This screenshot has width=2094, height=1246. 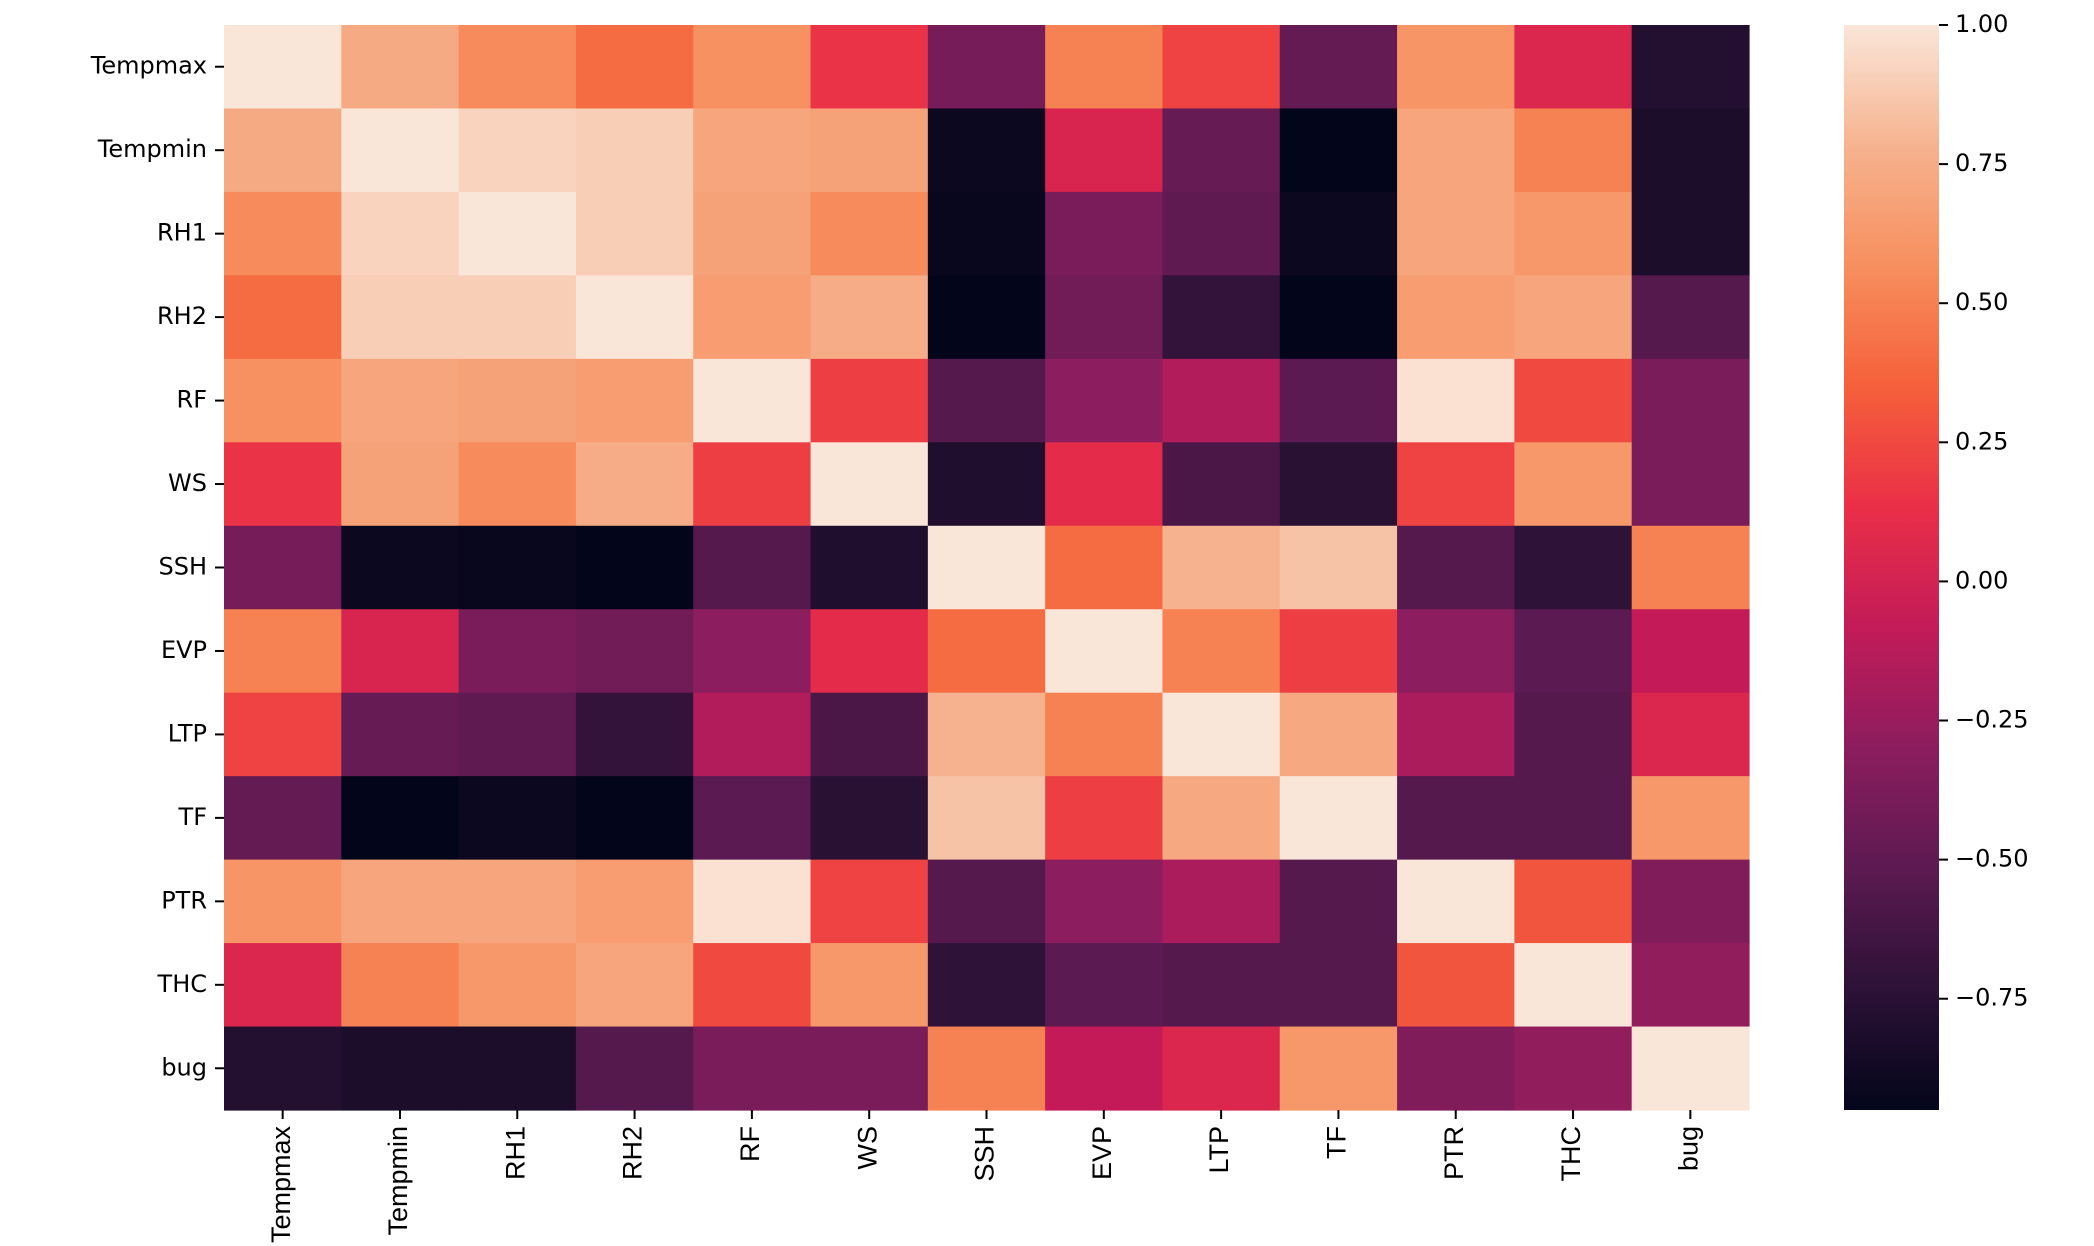 What do you see at coordinates (187, 483) in the screenshot?
I see `y-tick-label: WS` at bounding box center [187, 483].